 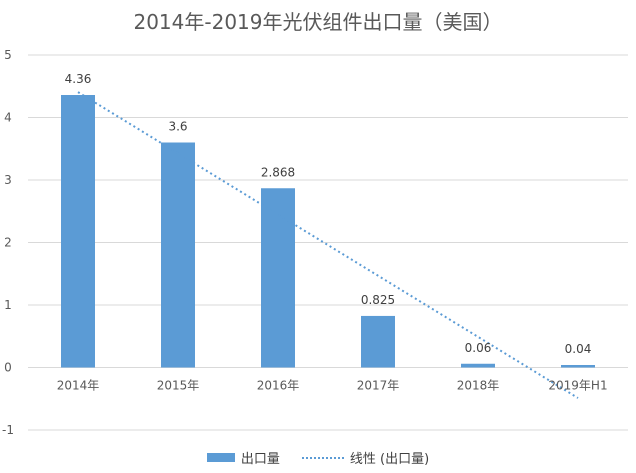 I want to click on chart-title: 2014年-2019年光伏组件出口量（美国）, so click(x=318, y=22).